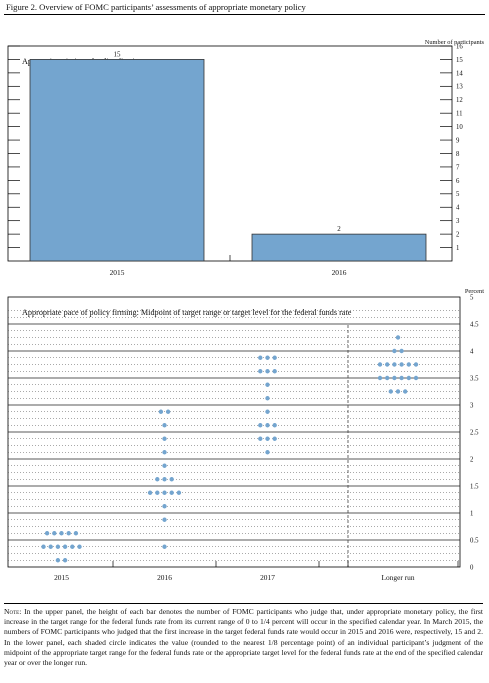  What do you see at coordinates (459, 87) in the screenshot?
I see `y-tick-label: 13` at bounding box center [459, 87].